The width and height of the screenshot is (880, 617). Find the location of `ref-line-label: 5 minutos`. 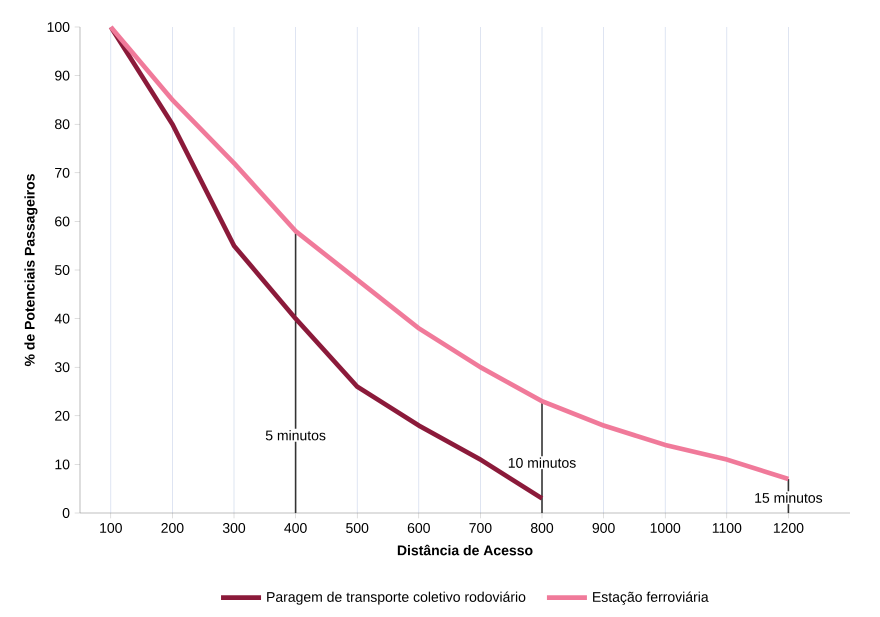

ref-line-label: 5 minutos is located at coordinates (296, 435).